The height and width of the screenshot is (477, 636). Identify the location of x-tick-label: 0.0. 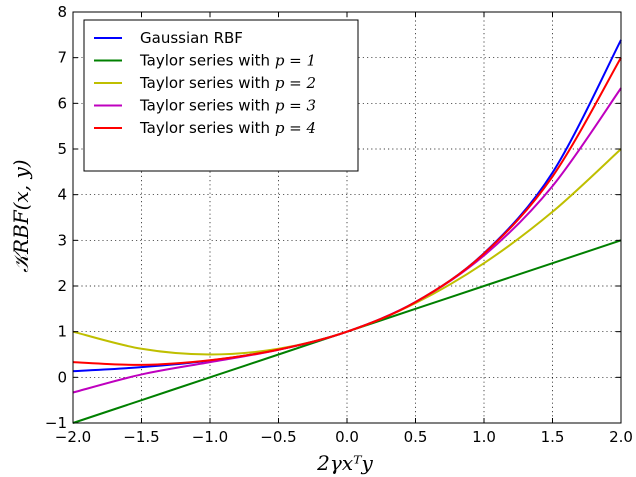
(347, 437).